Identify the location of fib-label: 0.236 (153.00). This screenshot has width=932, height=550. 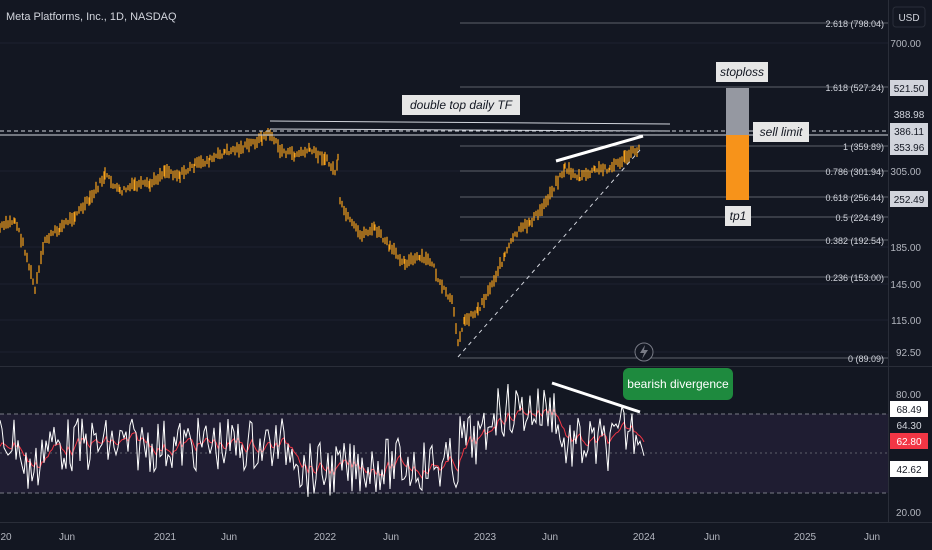
(854, 278).